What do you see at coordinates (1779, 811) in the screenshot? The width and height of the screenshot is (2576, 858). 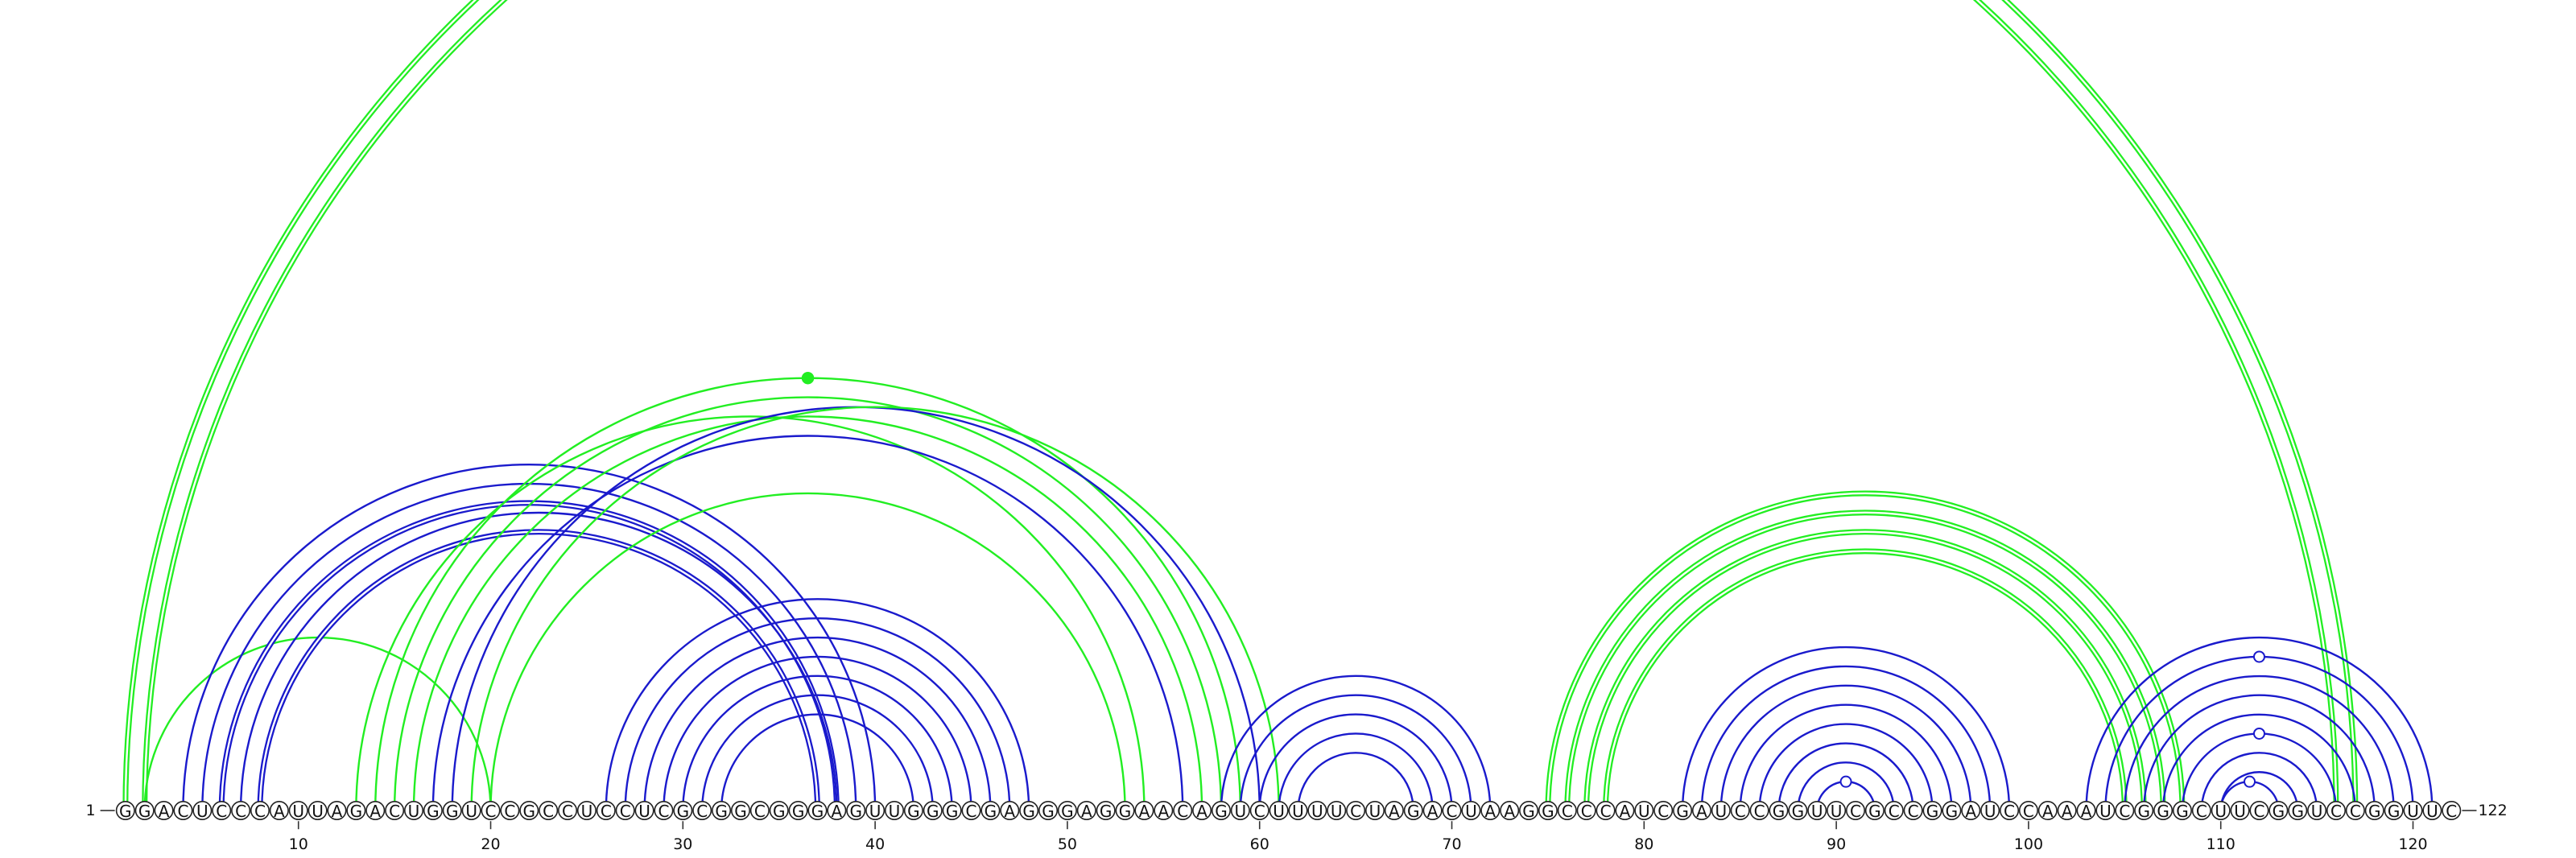 I see `nucleotide-87: G` at bounding box center [1779, 811].